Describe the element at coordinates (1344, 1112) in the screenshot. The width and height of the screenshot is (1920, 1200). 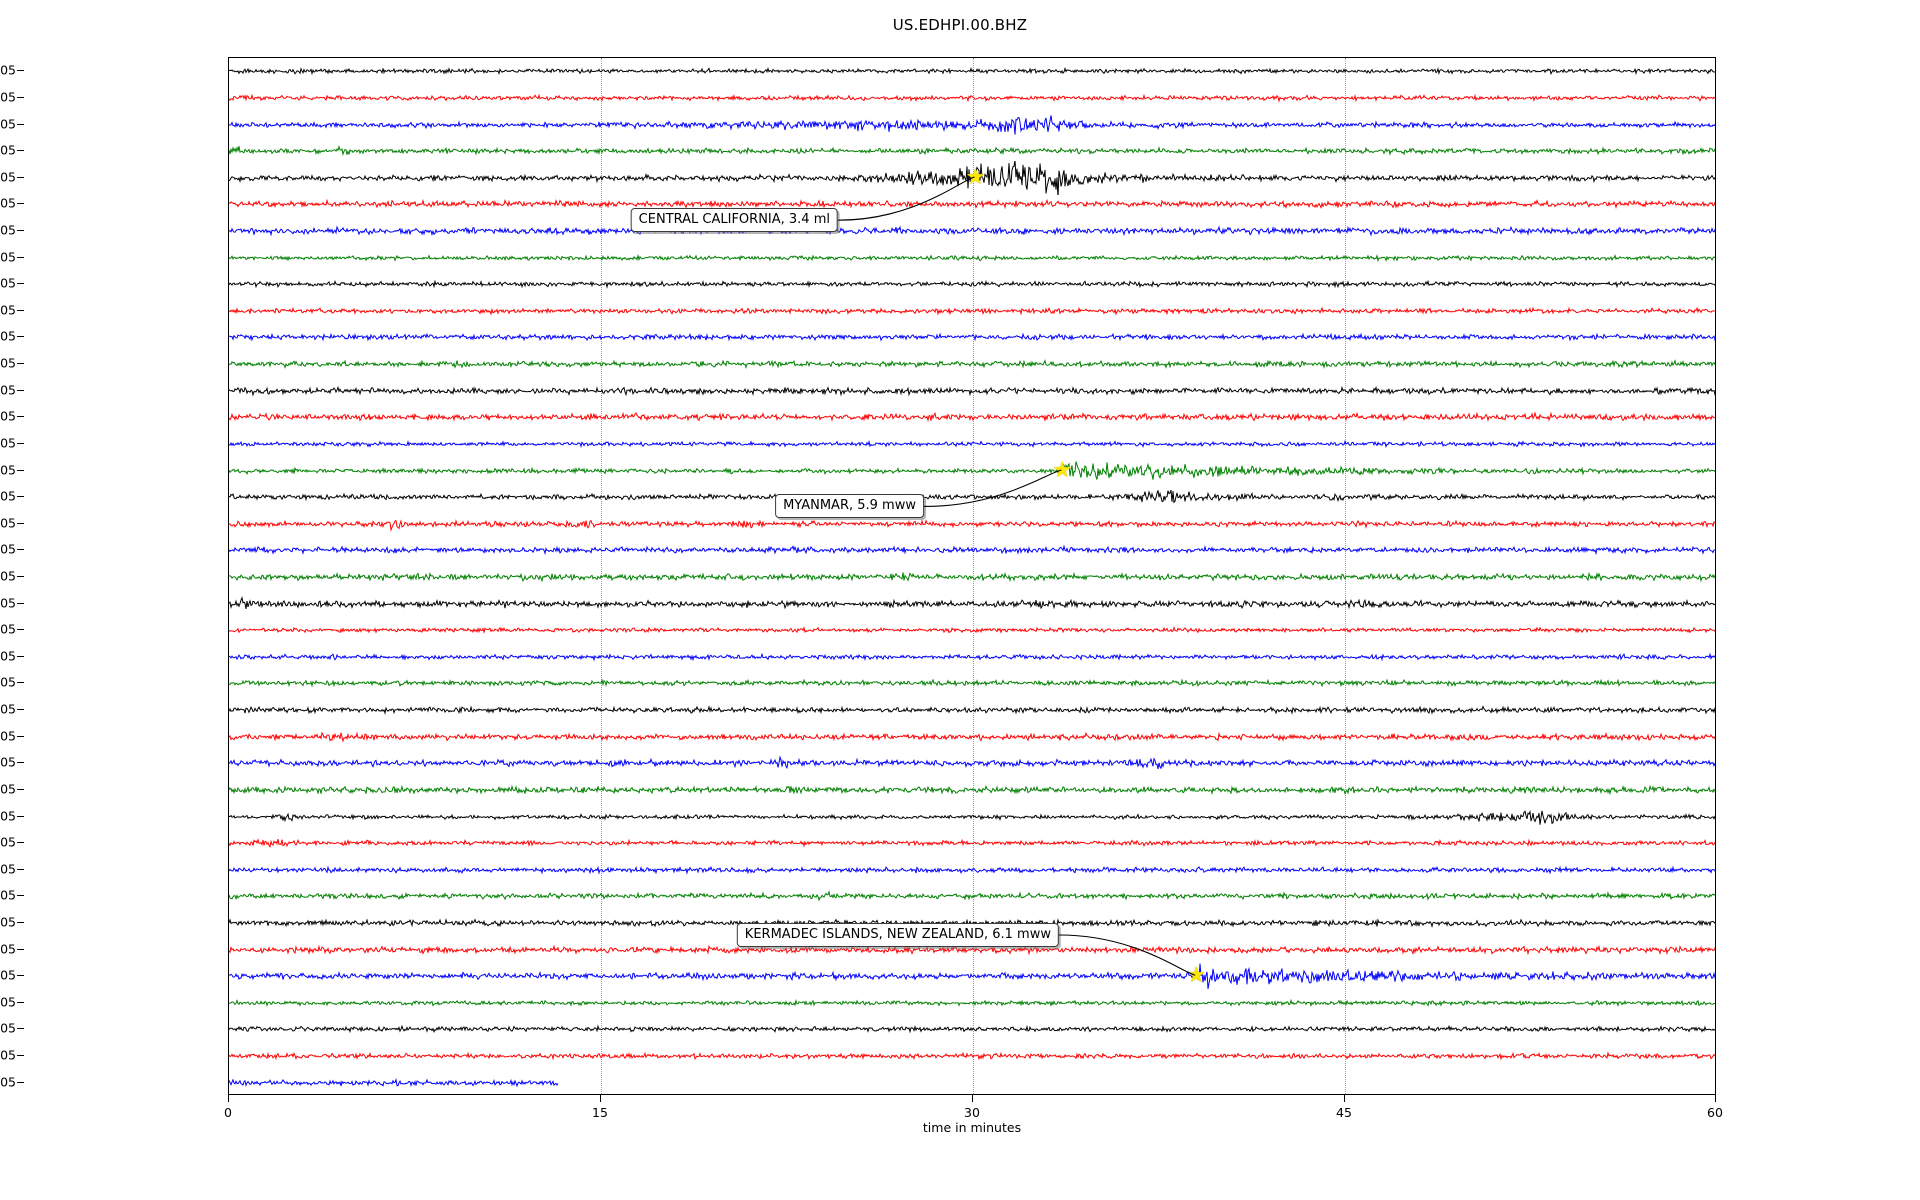
I see `x-axis-tick-label: 45` at that location.